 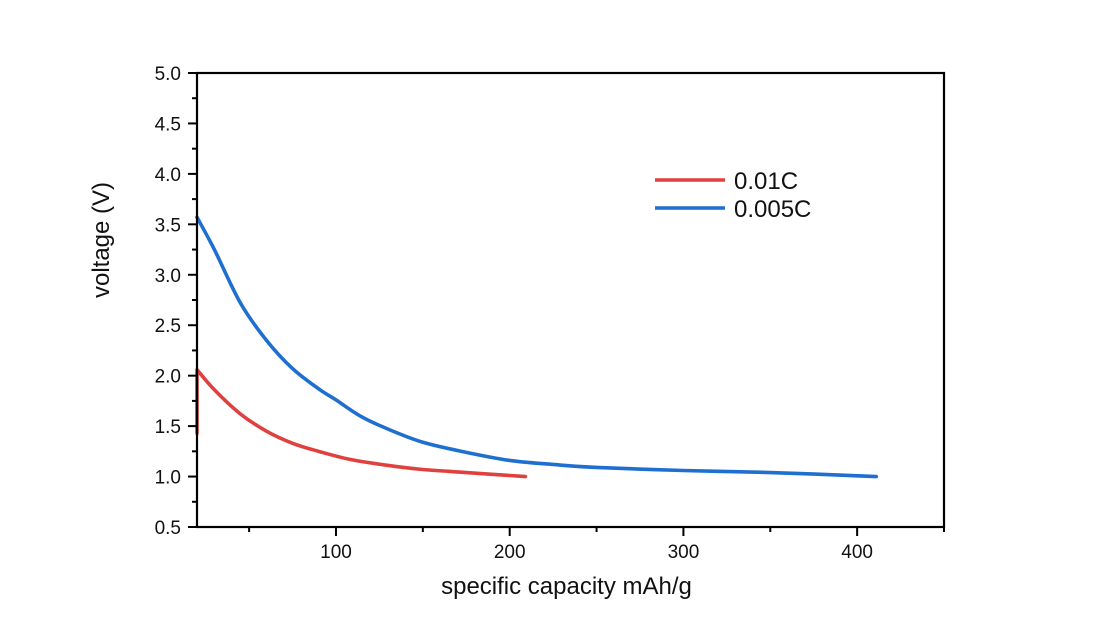 I want to click on legend-label: 0.005C, so click(x=772, y=209).